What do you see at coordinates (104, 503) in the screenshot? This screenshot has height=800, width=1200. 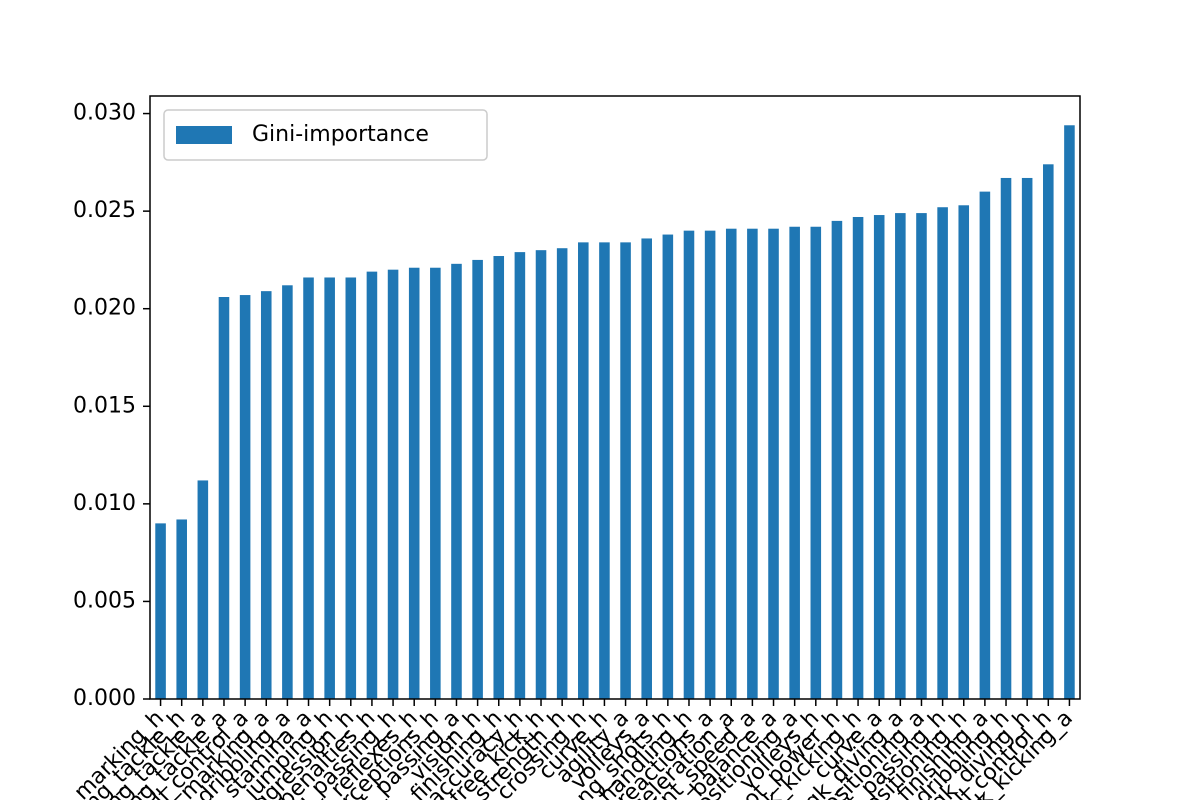 I see `y-tick-label: 0.010` at bounding box center [104, 503].